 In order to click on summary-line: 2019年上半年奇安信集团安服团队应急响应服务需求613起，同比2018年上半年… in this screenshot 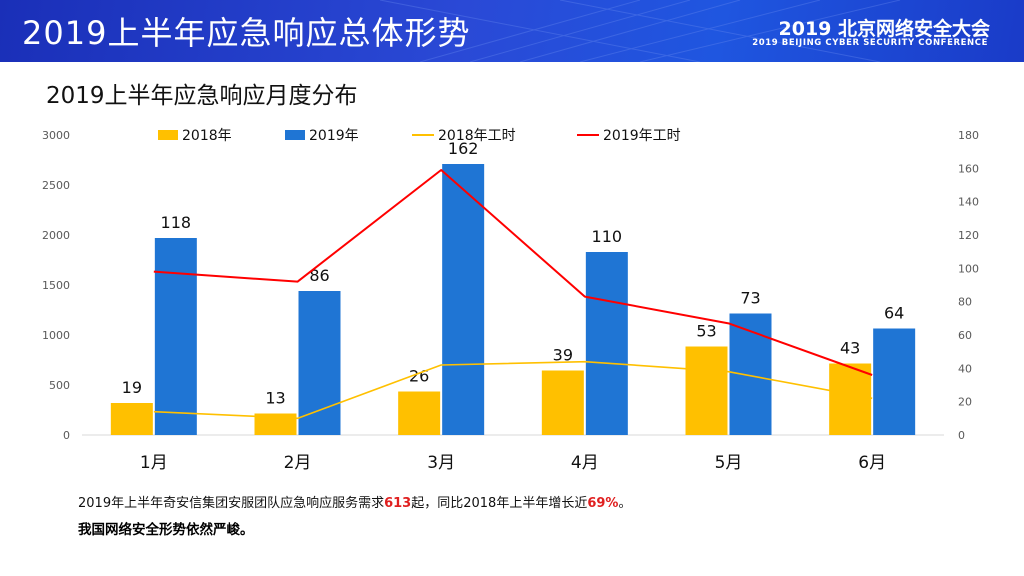, I will do `click(354, 501)`.